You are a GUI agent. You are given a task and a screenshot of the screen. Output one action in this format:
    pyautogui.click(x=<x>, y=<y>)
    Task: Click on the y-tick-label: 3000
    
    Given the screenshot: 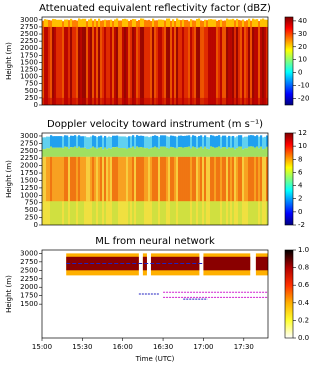 What is the action you would take?
    pyautogui.click(x=29, y=253)
    